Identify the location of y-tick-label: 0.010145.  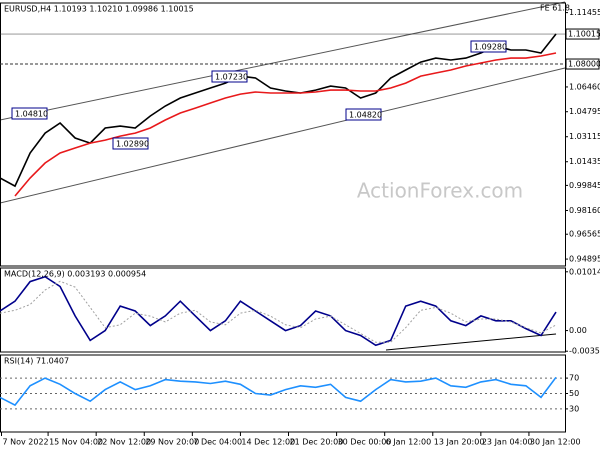
(584, 271).